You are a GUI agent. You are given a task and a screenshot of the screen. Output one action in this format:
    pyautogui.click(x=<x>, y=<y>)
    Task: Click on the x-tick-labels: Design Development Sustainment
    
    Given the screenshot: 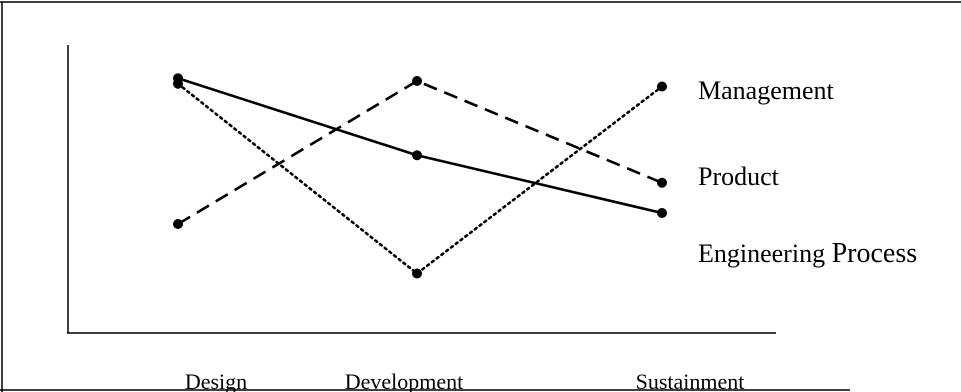 What is the action you would take?
    pyautogui.click(x=465, y=380)
    